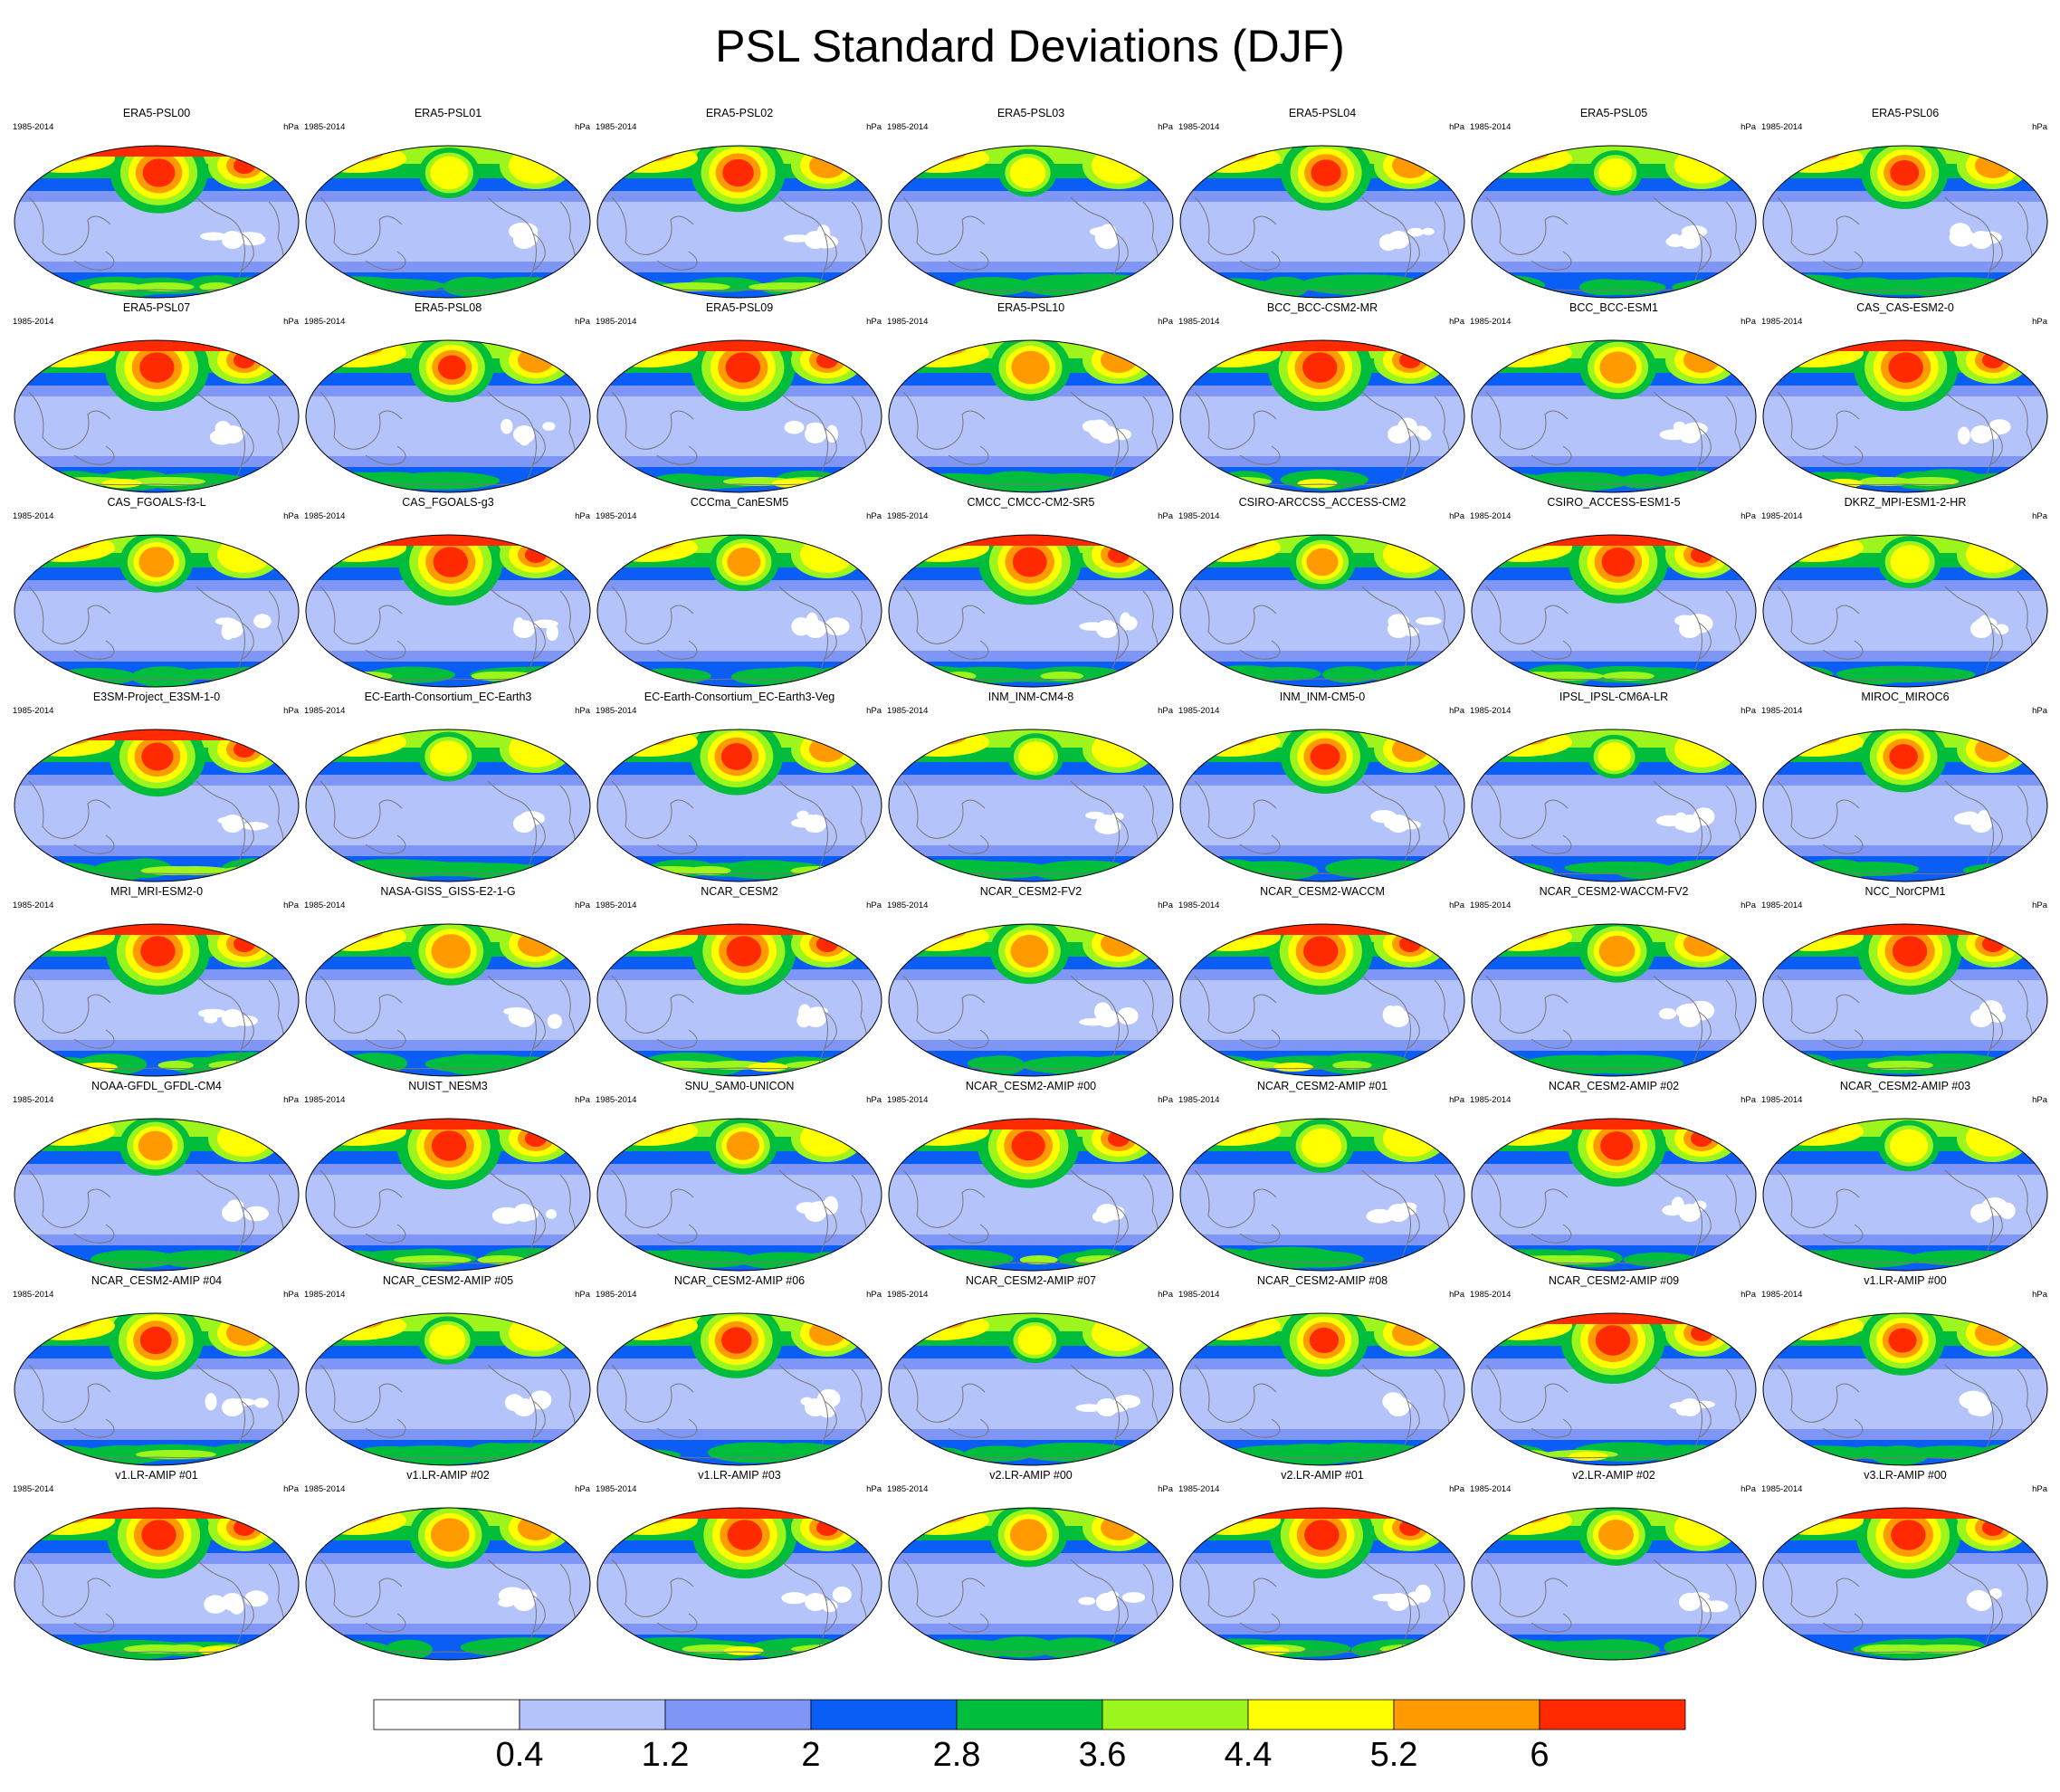 The width and height of the screenshot is (2060, 1792). I want to click on panel-title: ERA5-PSL07, so click(157, 307).